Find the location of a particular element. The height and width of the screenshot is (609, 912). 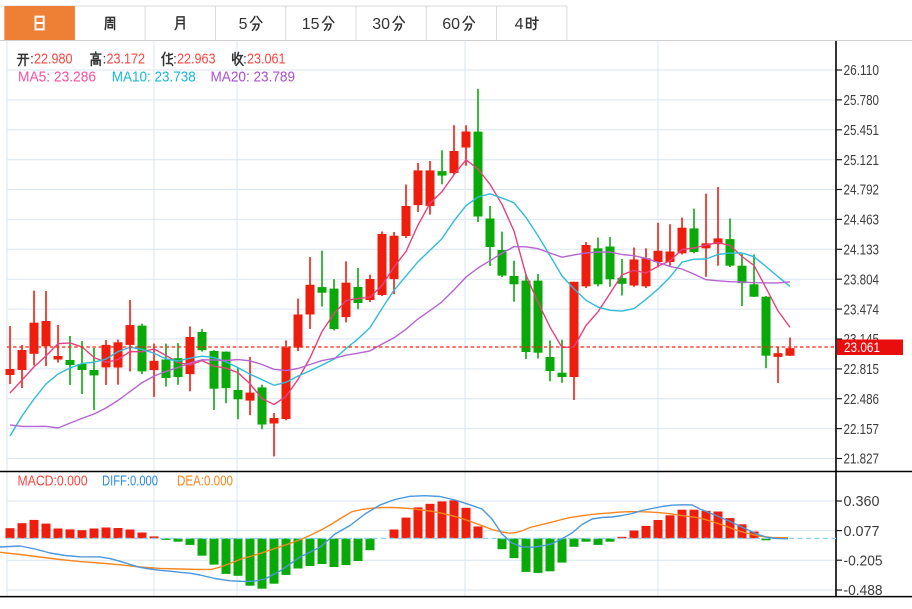

svg-text: MA10: 23.738 is located at coordinates (154, 77).